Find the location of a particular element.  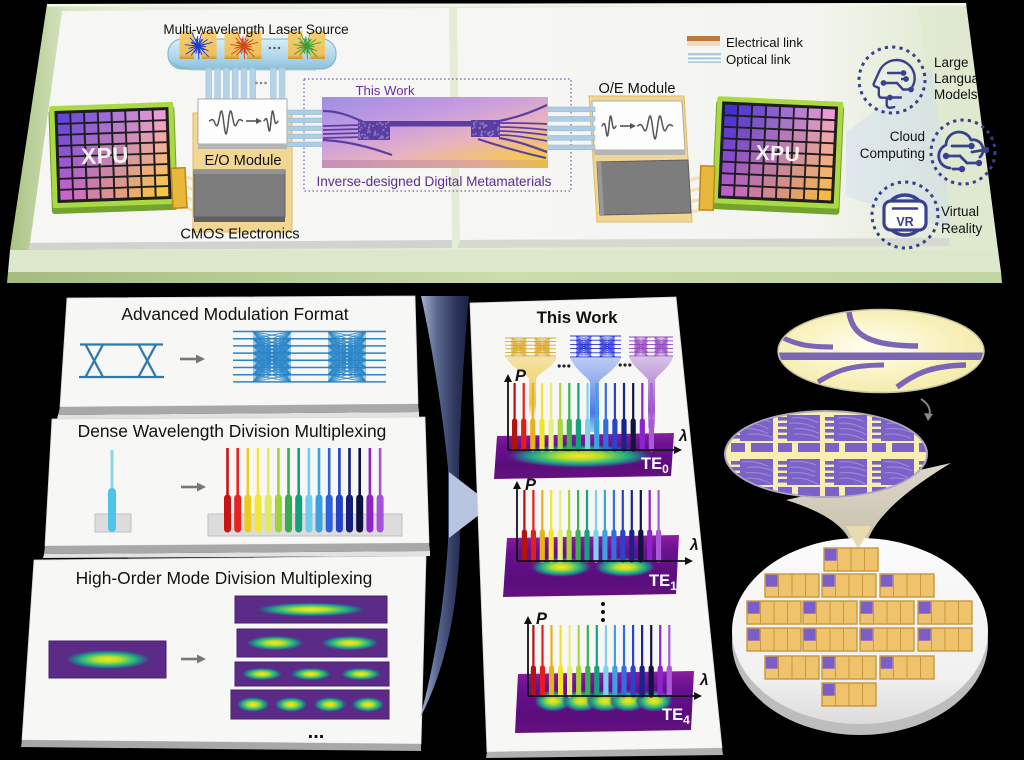

svg-text: CMOS Electronics is located at coordinates (239, 235).